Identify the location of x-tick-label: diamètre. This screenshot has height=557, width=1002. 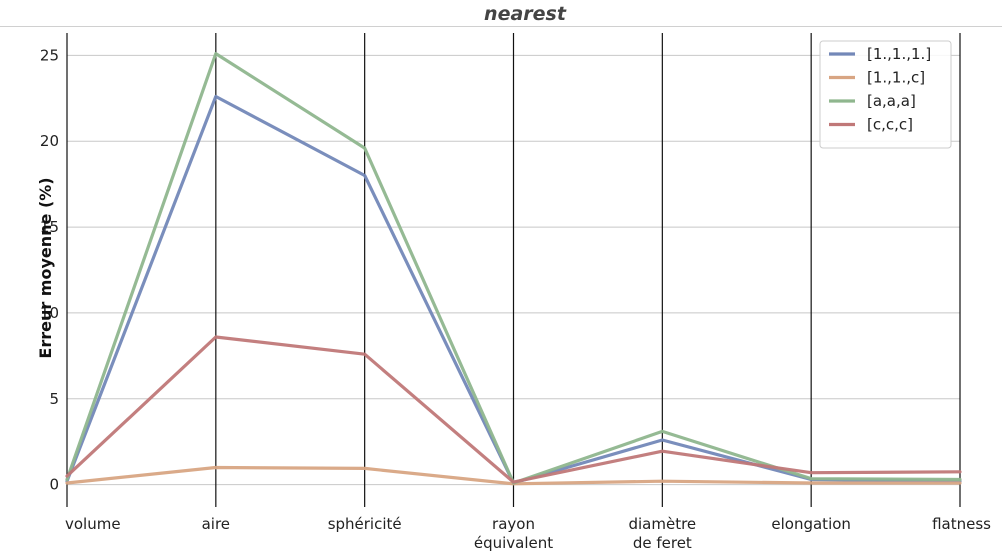
(662, 524).